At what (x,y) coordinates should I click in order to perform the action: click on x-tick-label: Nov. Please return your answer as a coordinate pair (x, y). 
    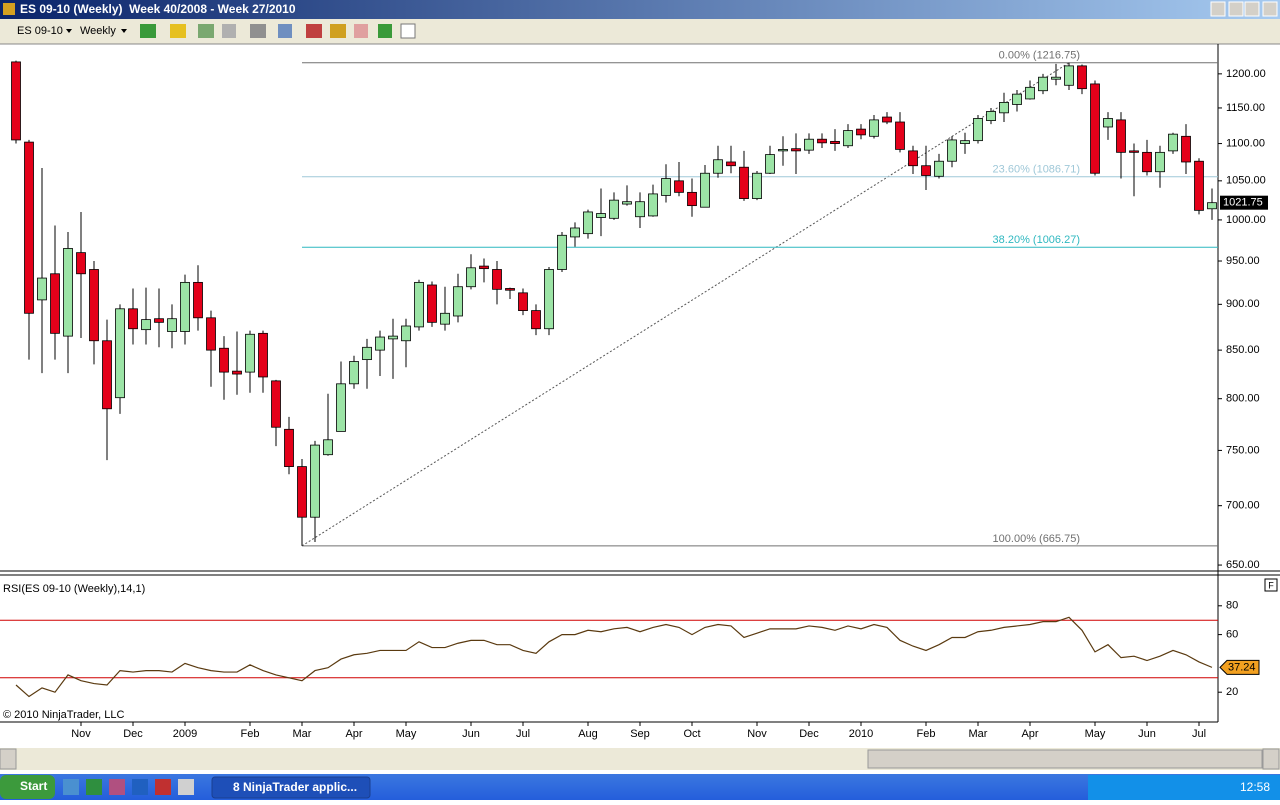
    Looking at the image, I should click on (81, 734).